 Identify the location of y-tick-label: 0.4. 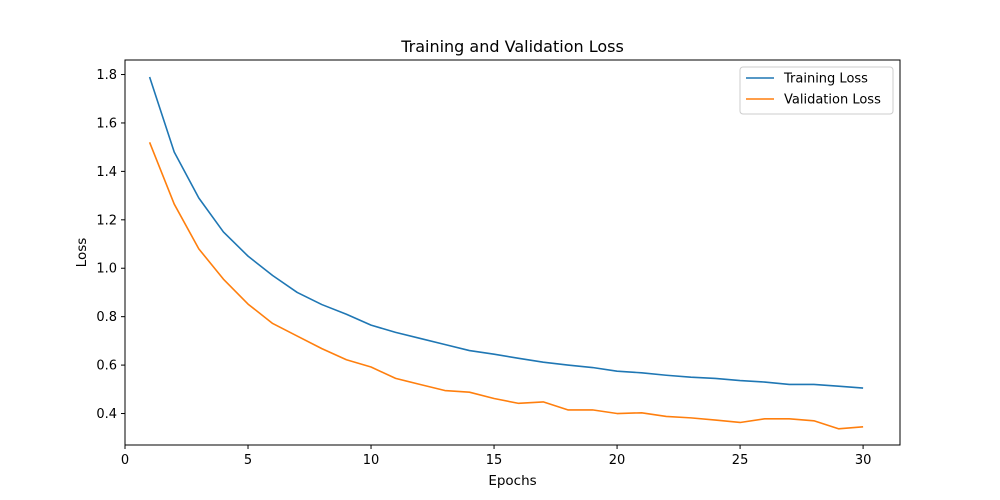
(106, 414).